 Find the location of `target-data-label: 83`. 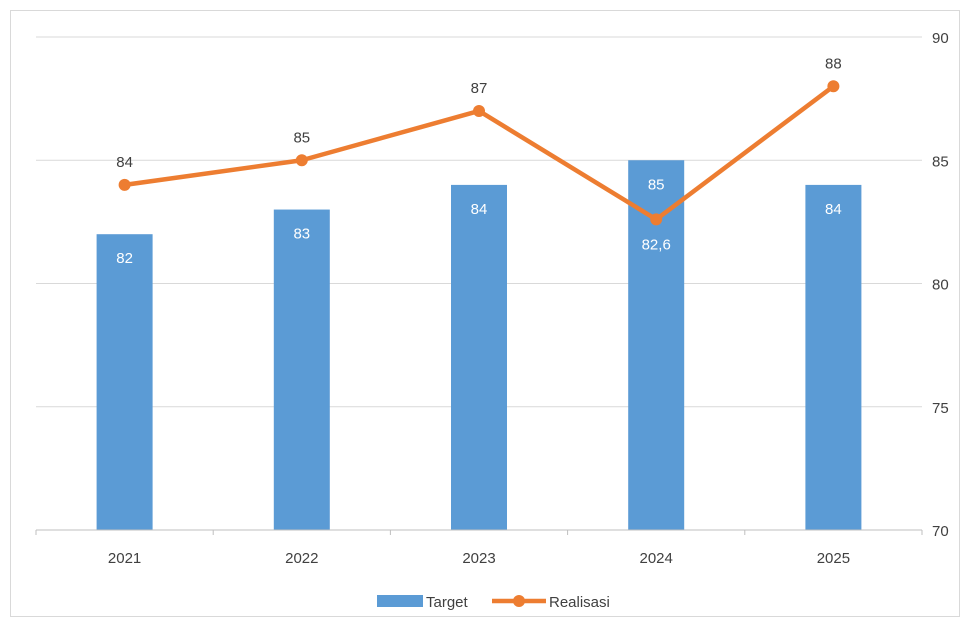

target-data-label: 83 is located at coordinates (301, 234).